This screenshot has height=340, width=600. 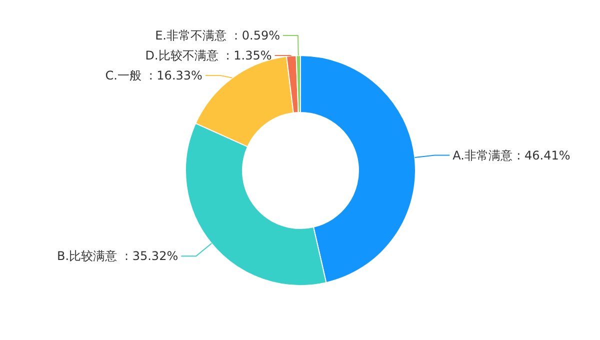 I want to click on data-label: : 35.32%, so click(x=151, y=256).